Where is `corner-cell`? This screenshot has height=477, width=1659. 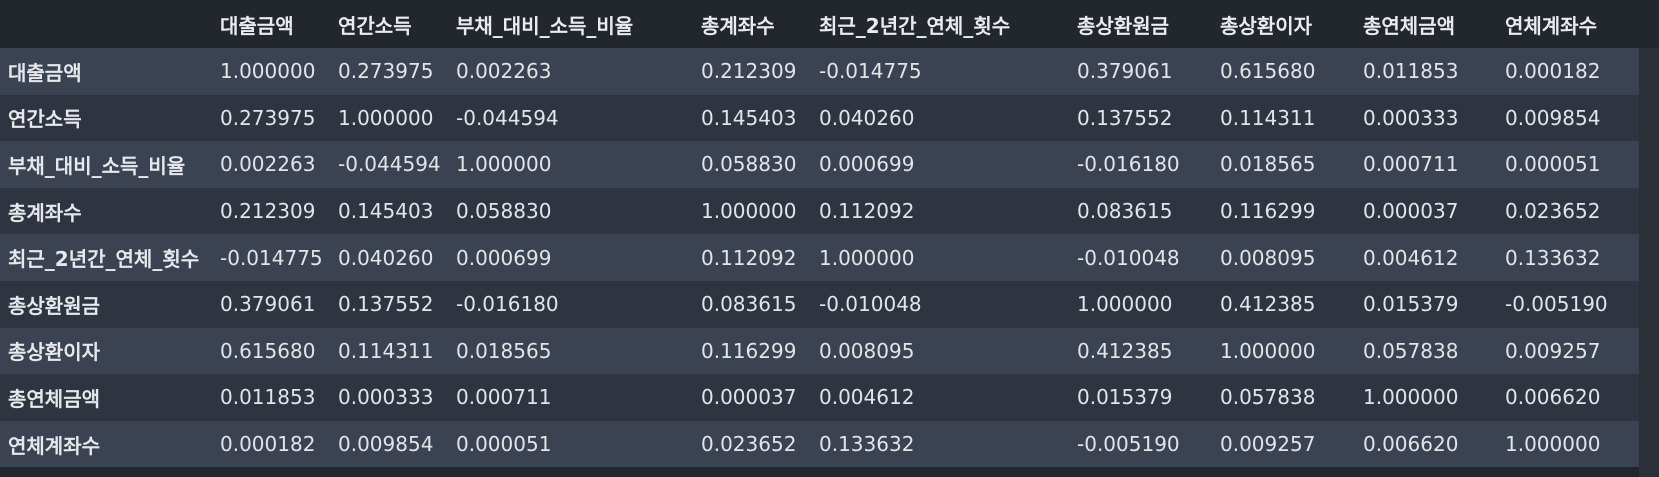 corner-cell is located at coordinates (106, 24).